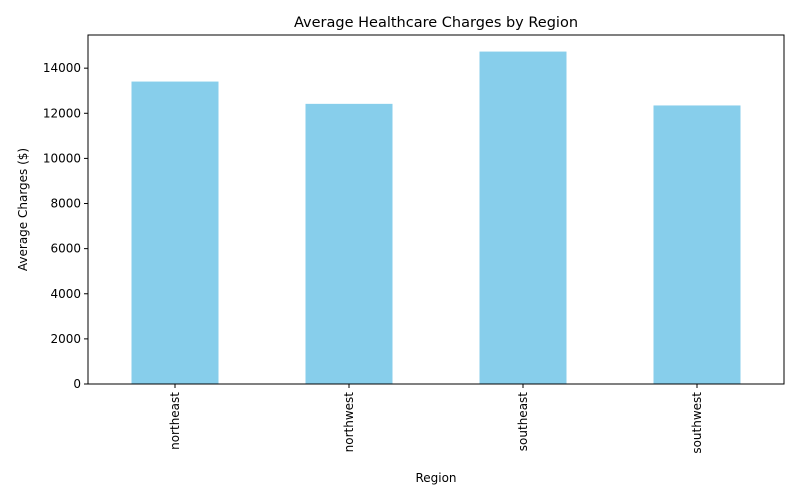 Image resolution: width=800 pixels, height=500 pixels. What do you see at coordinates (65, 204) in the screenshot?
I see `y-tick-label-8000: 8000` at bounding box center [65, 204].